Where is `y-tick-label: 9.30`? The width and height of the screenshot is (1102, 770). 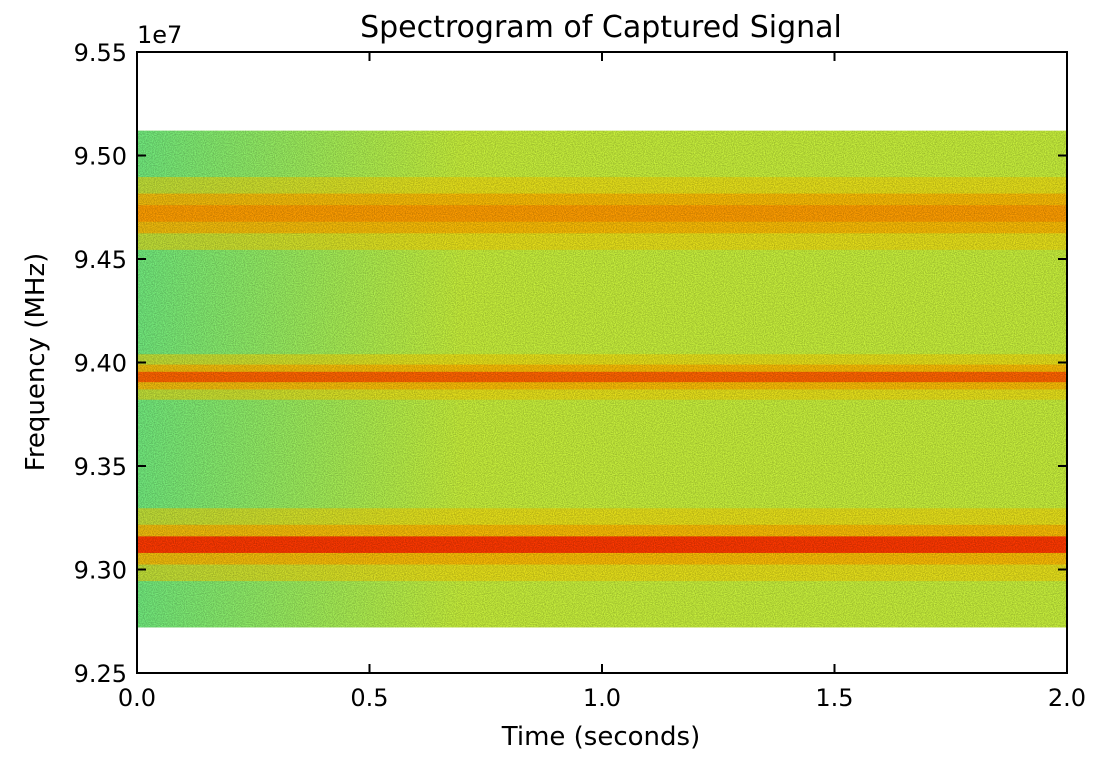 y-tick-label: 9.30 is located at coordinates (100, 571).